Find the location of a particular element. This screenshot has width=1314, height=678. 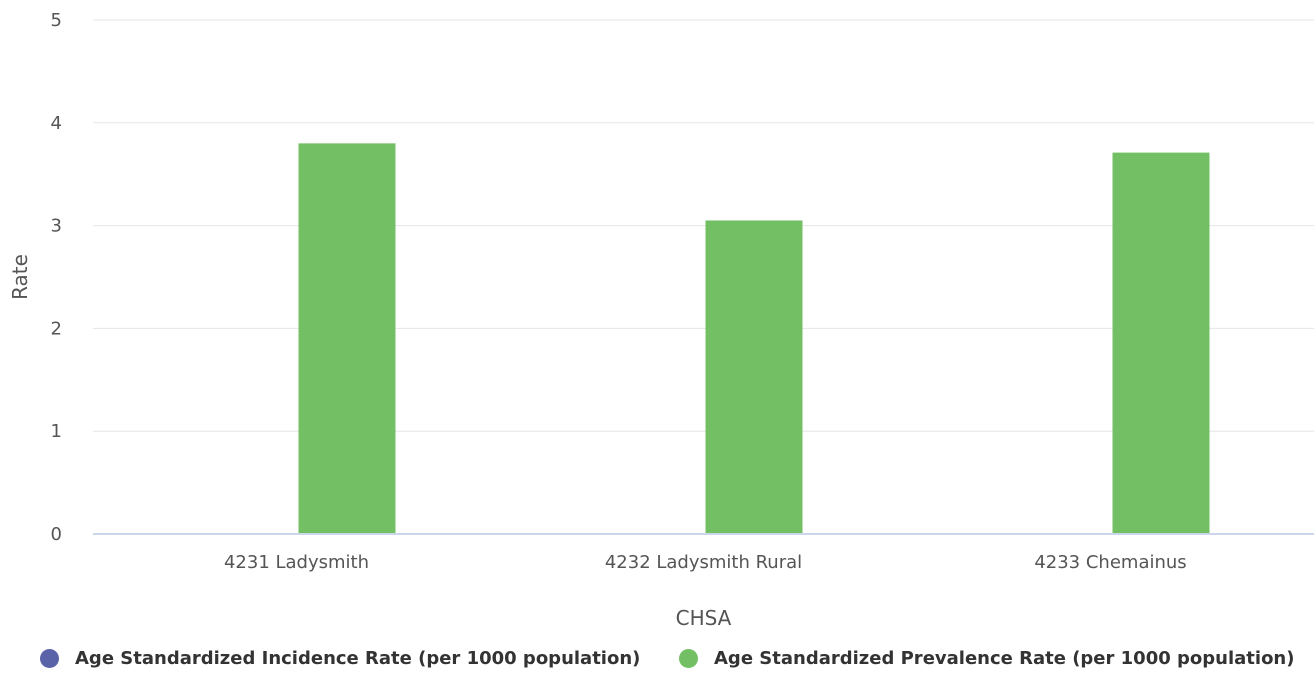

x-axis-title: CHSA is located at coordinates (704, 618).